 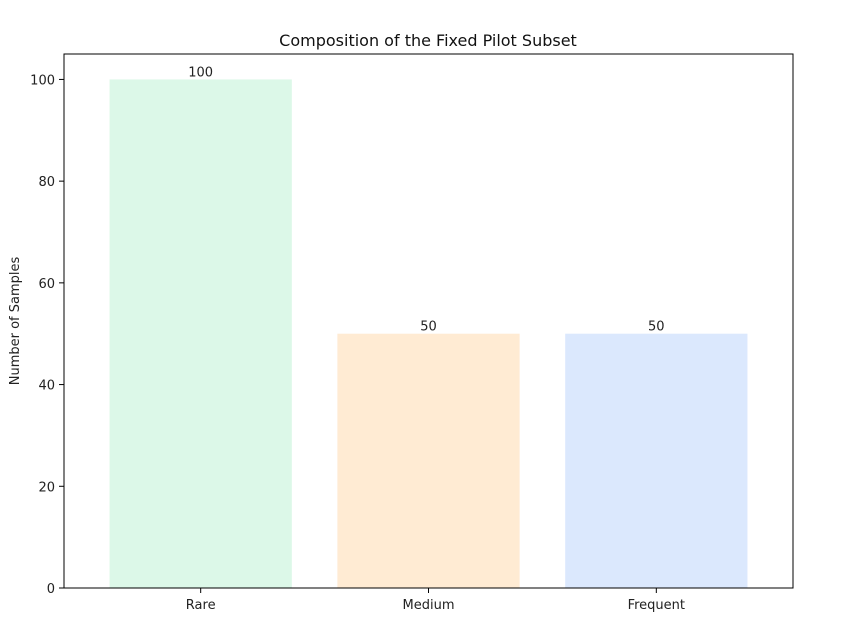 I want to click on y-tick-label: 80, so click(x=46, y=182).